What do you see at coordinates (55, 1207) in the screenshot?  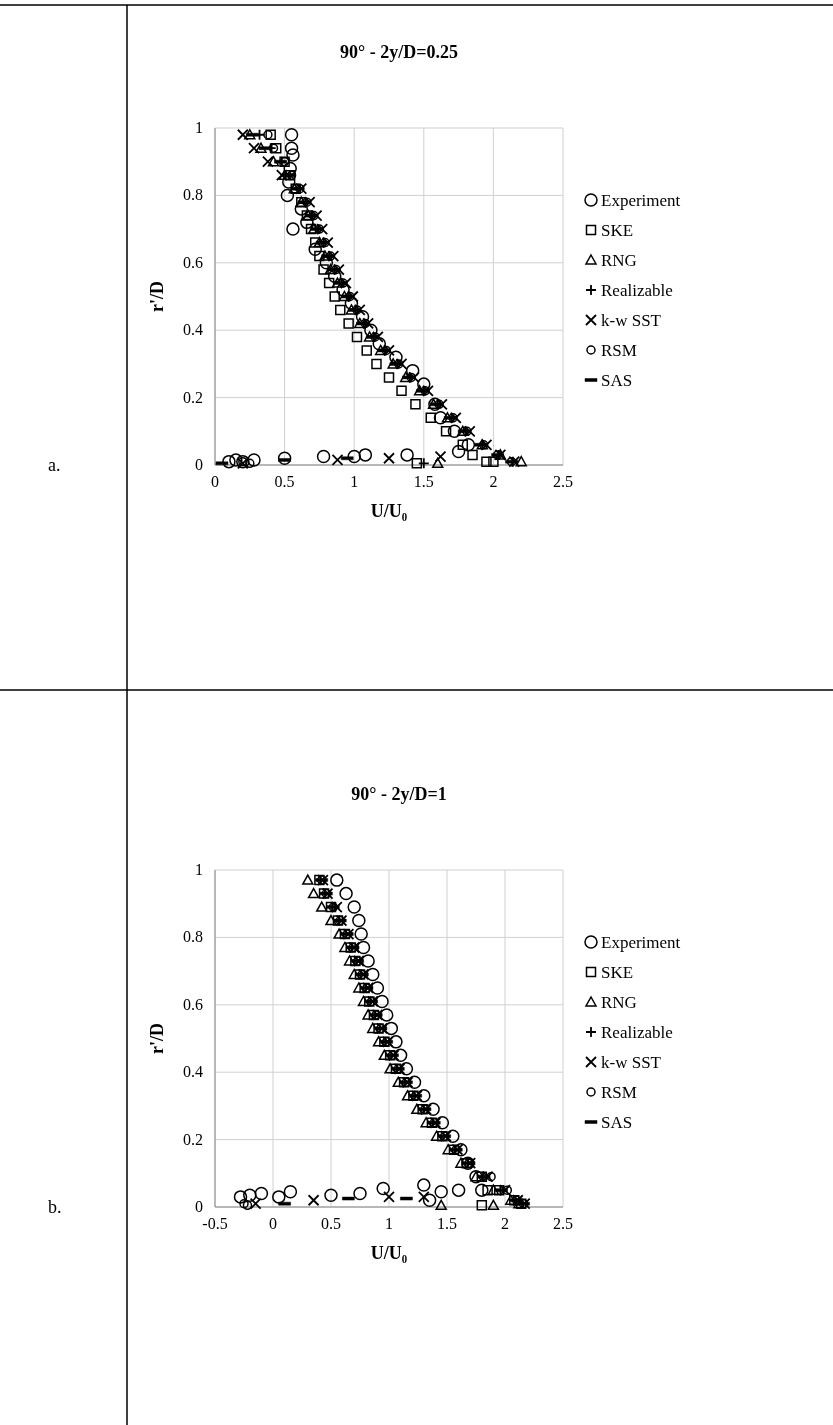 I see `text: b.` at bounding box center [55, 1207].